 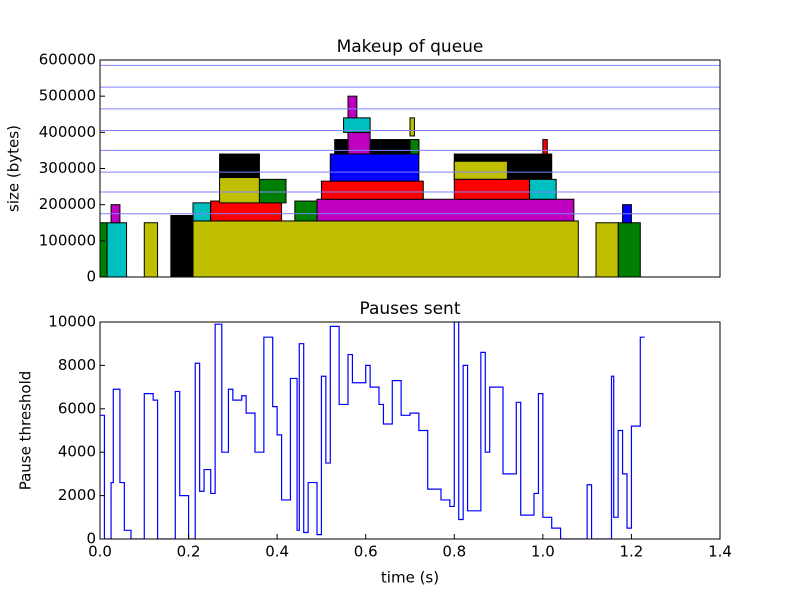 I want to click on x-tick-label: 1.0, so click(x=543, y=552).